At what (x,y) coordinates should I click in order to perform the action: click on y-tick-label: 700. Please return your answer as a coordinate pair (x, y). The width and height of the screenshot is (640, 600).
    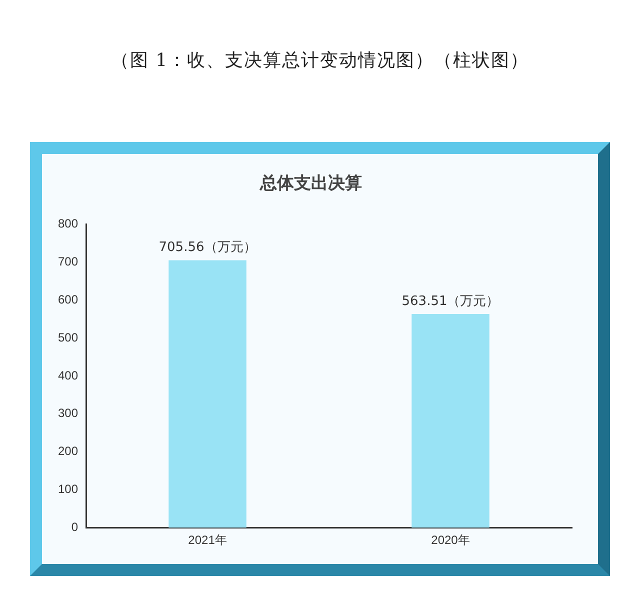
    Looking at the image, I should click on (68, 261).